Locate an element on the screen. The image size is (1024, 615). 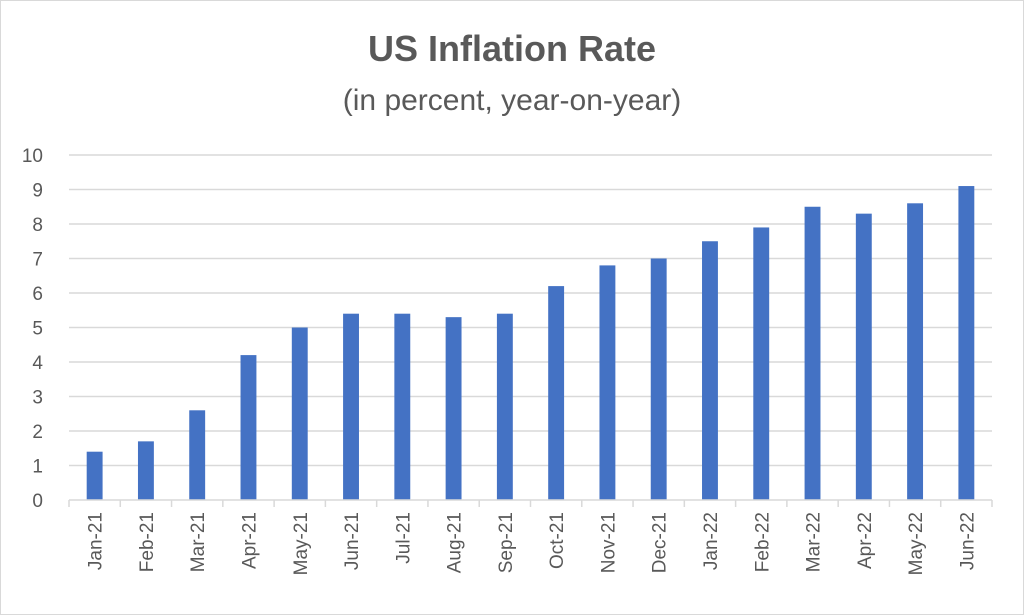
chart-subtitle: (in percent, year-on-year) is located at coordinates (512, 100).